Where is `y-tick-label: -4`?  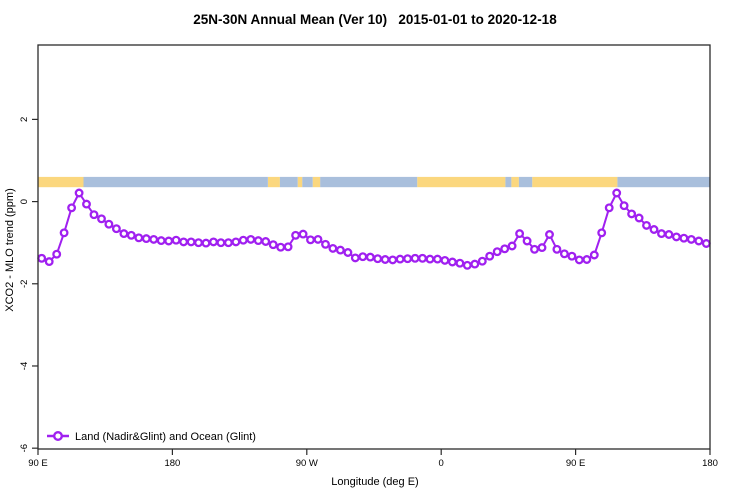
y-tick-label: -4 is located at coordinates (24, 366).